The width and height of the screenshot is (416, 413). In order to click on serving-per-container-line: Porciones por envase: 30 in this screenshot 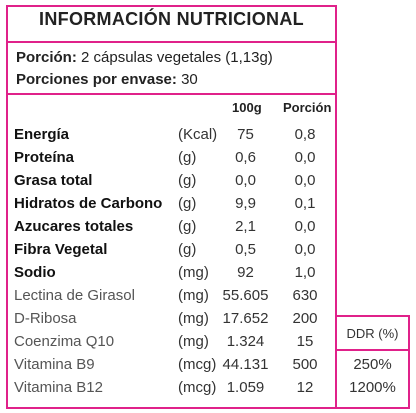, I will do `click(107, 79)`.